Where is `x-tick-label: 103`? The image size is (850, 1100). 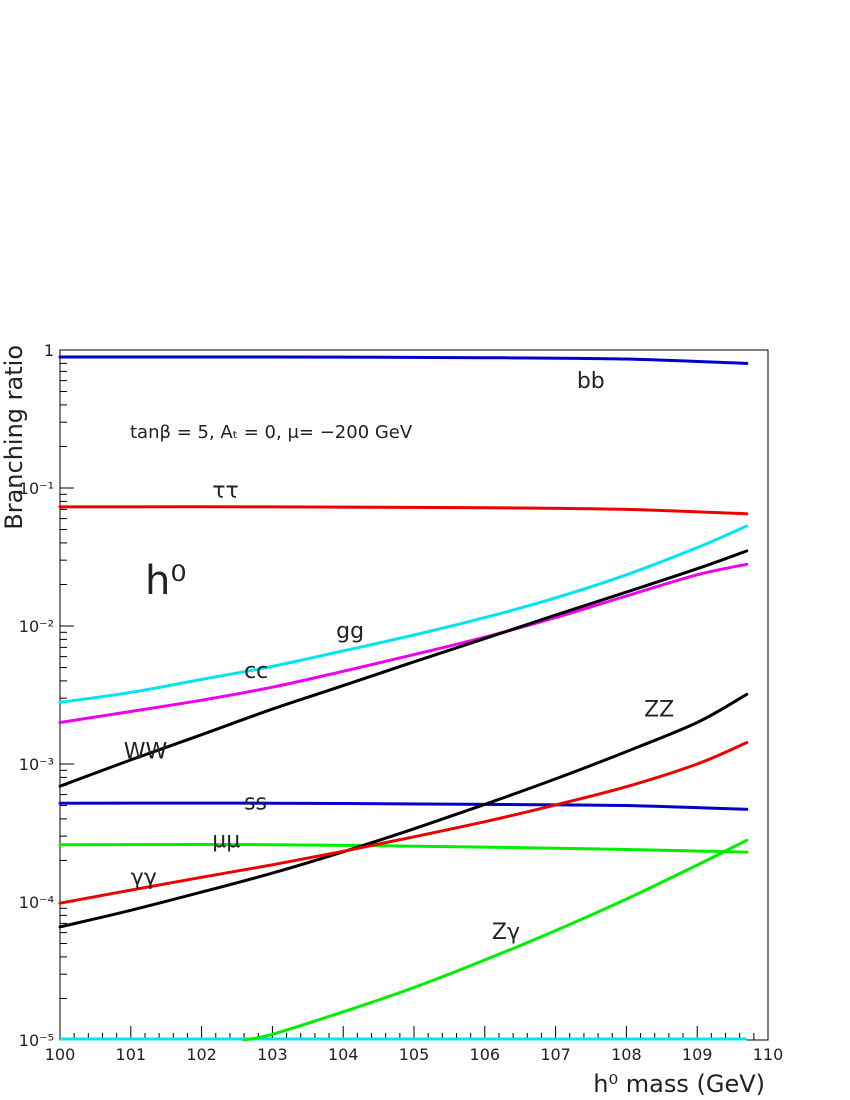 x-tick-label: 103 is located at coordinates (272, 1054).